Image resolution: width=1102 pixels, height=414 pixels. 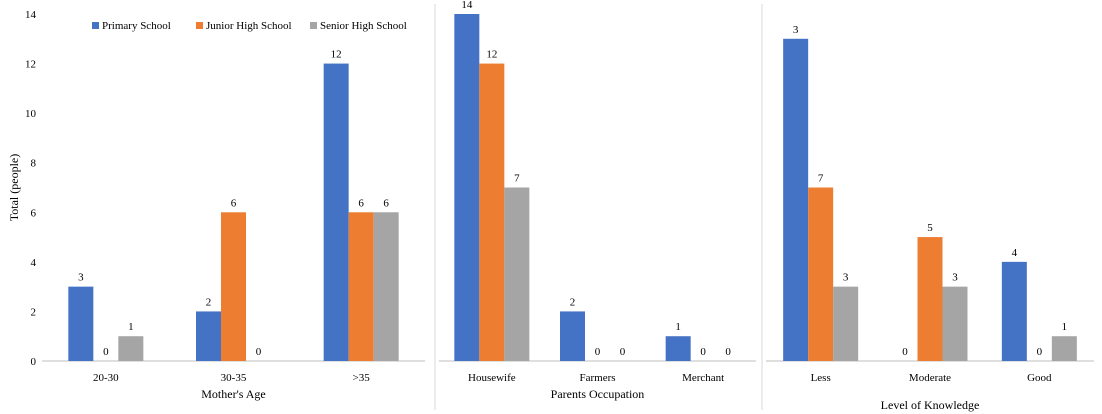 I want to click on x-tick-label: Good, so click(x=1039, y=378).